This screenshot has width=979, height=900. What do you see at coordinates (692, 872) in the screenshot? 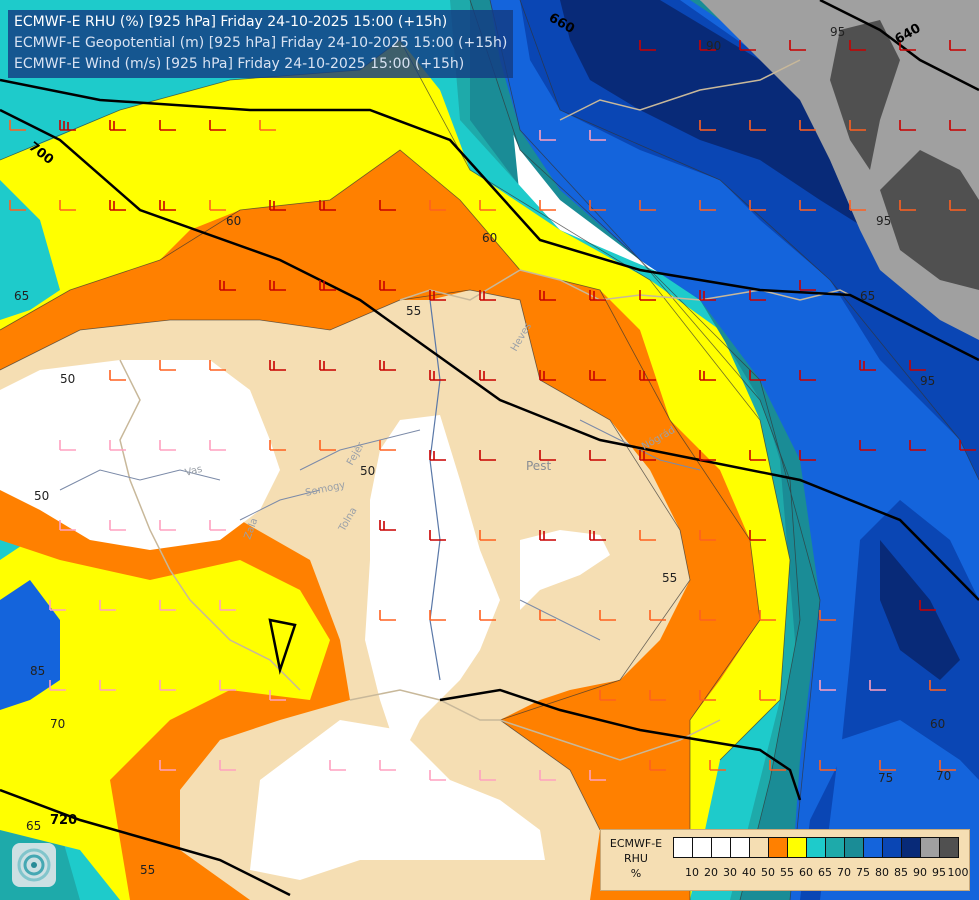
I see `legend-tick: 10` at bounding box center [692, 872].